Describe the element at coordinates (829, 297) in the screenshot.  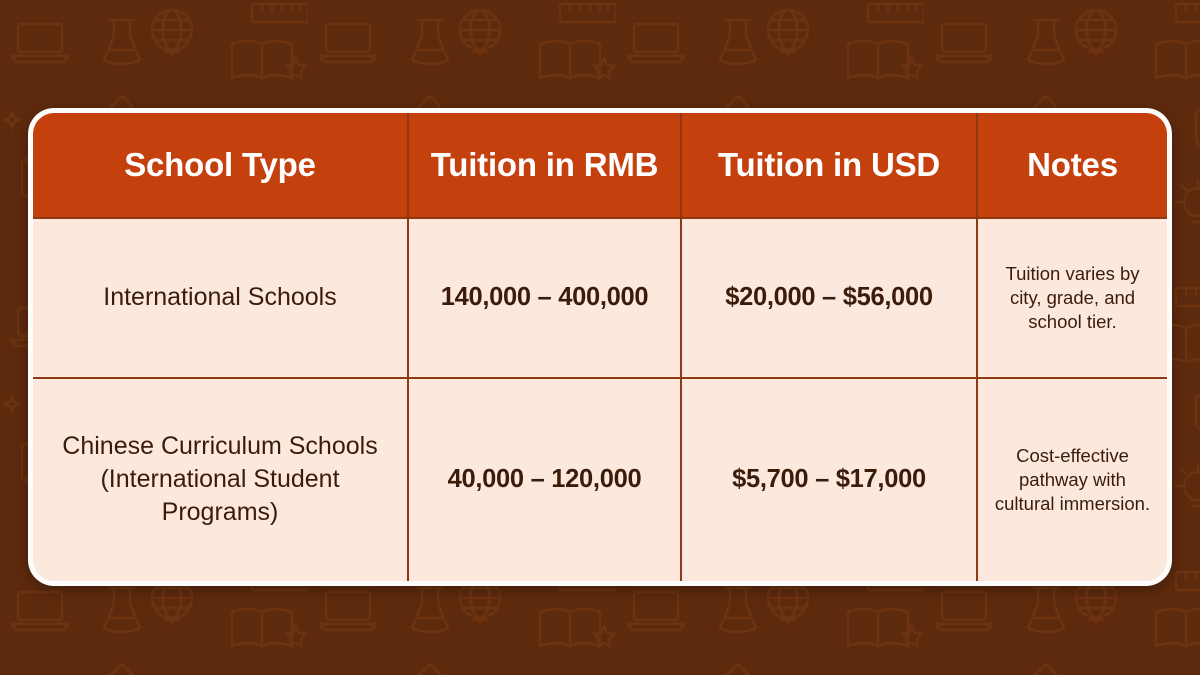
I see `cell-tuition-usd: $20,000 – $56,000` at that location.